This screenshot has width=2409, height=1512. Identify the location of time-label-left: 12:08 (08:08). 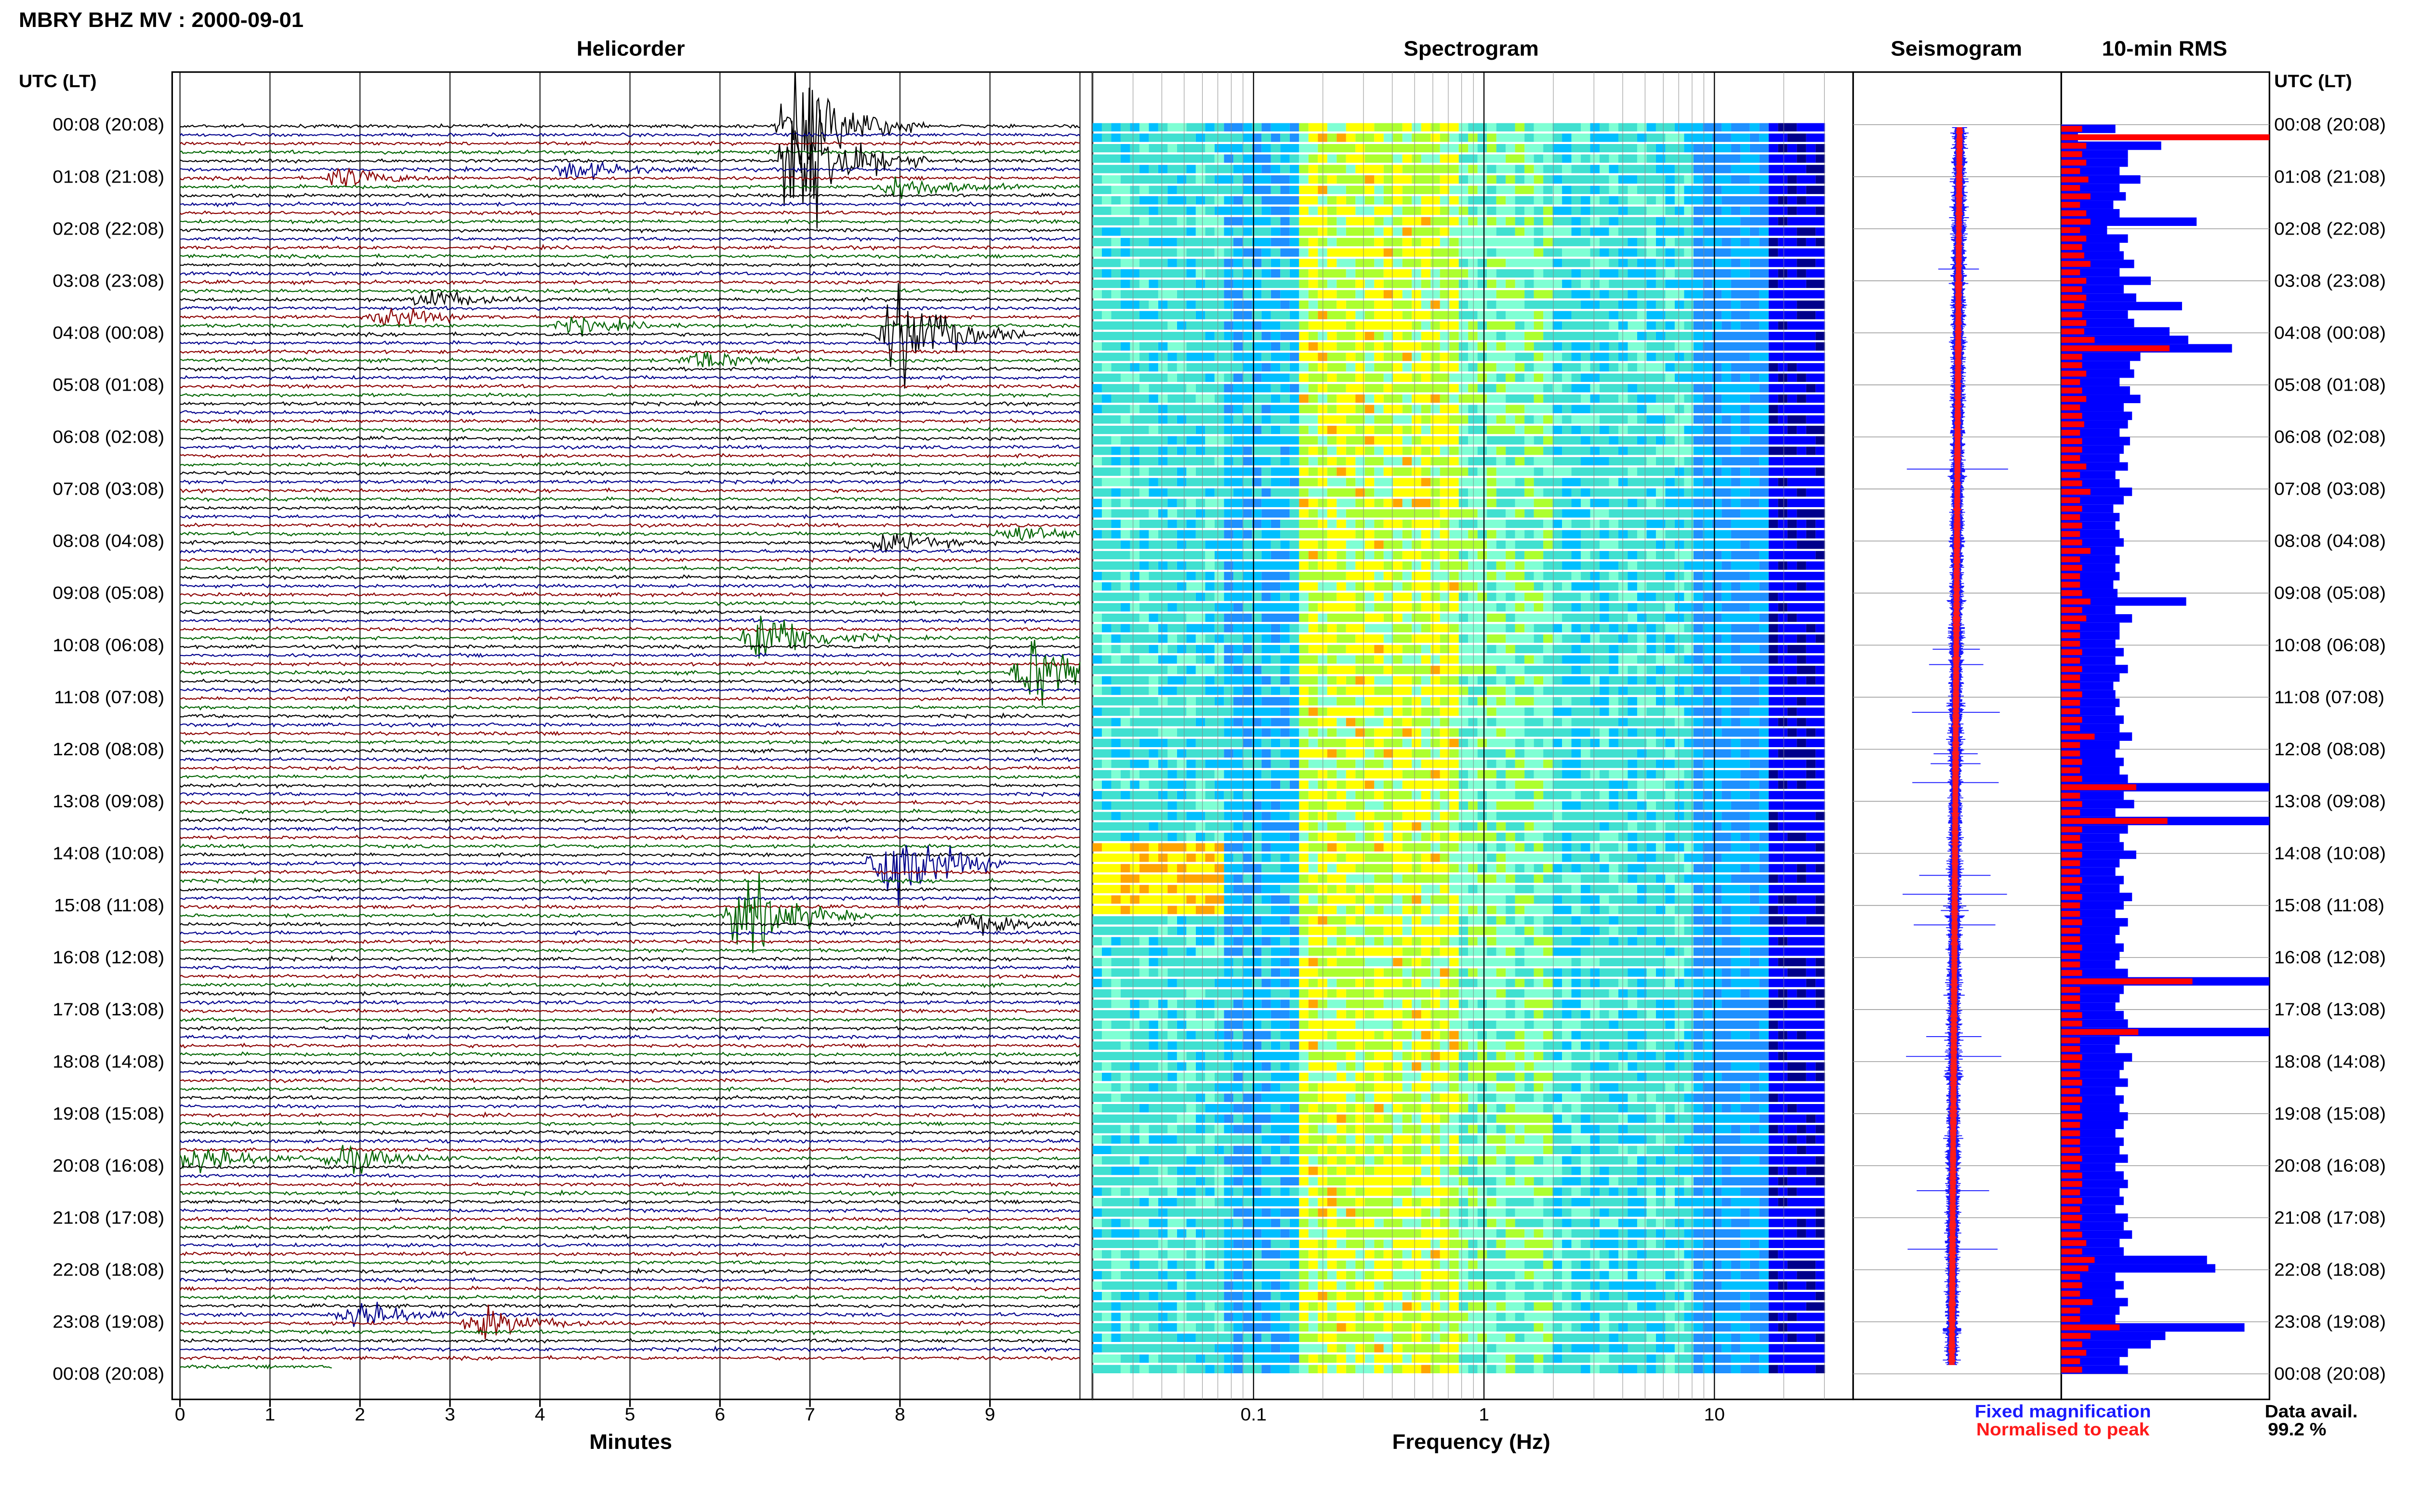
(108, 749).